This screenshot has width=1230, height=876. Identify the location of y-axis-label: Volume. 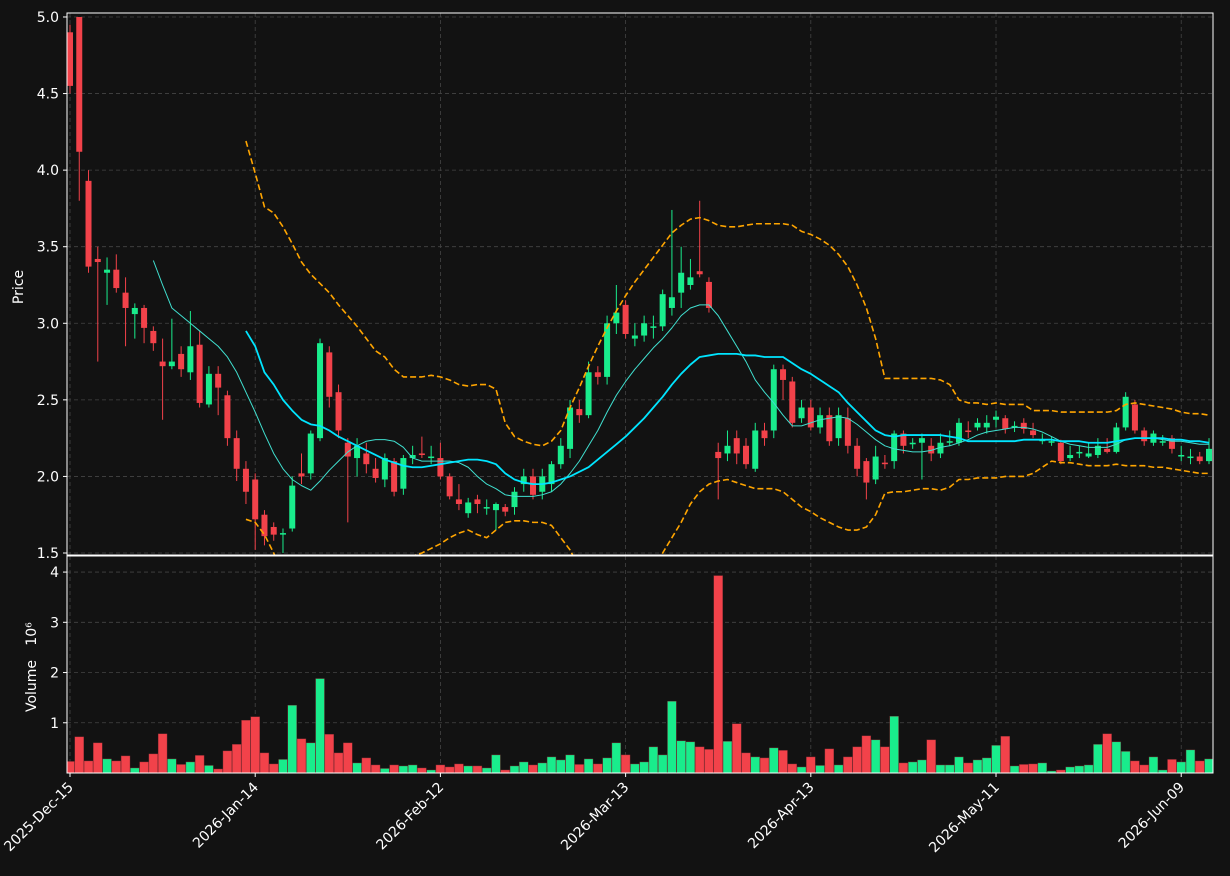
(32, 686).